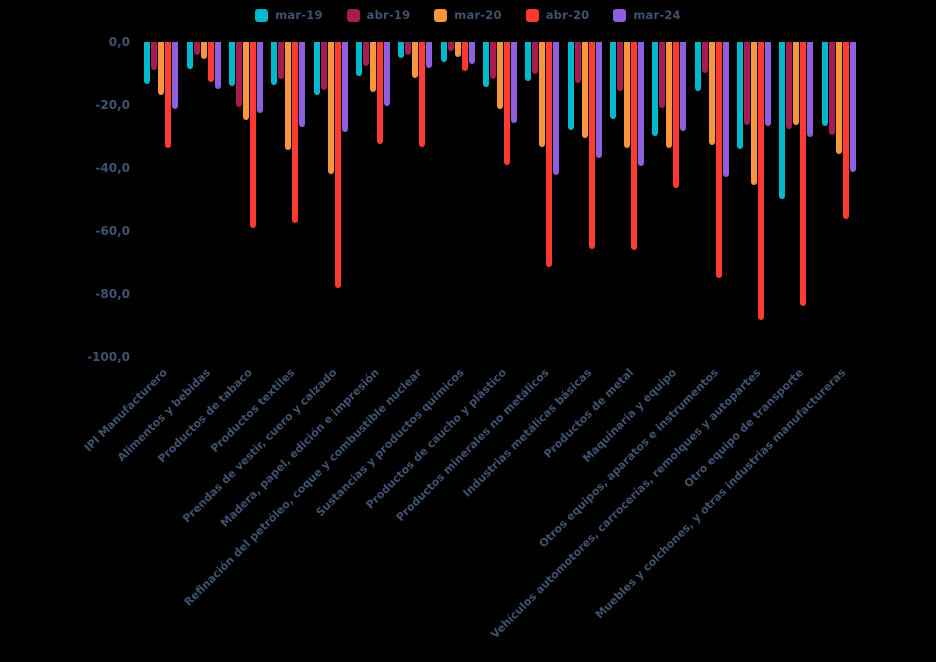  What do you see at coordinates (65, 331) in the screenshot?
I see `y-axis: 0,0 -20,0 -40,0 -60,0 -80,0 -100,0` at bounding box center [65, 331].